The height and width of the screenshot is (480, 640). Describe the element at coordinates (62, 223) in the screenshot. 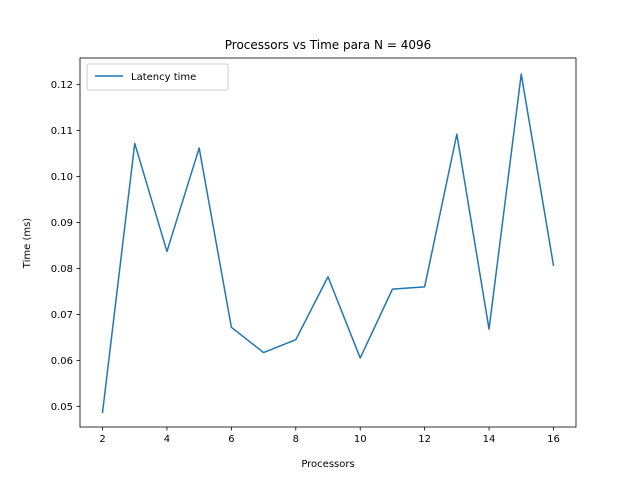

I see `y-tick-label: 0.09` at that location.